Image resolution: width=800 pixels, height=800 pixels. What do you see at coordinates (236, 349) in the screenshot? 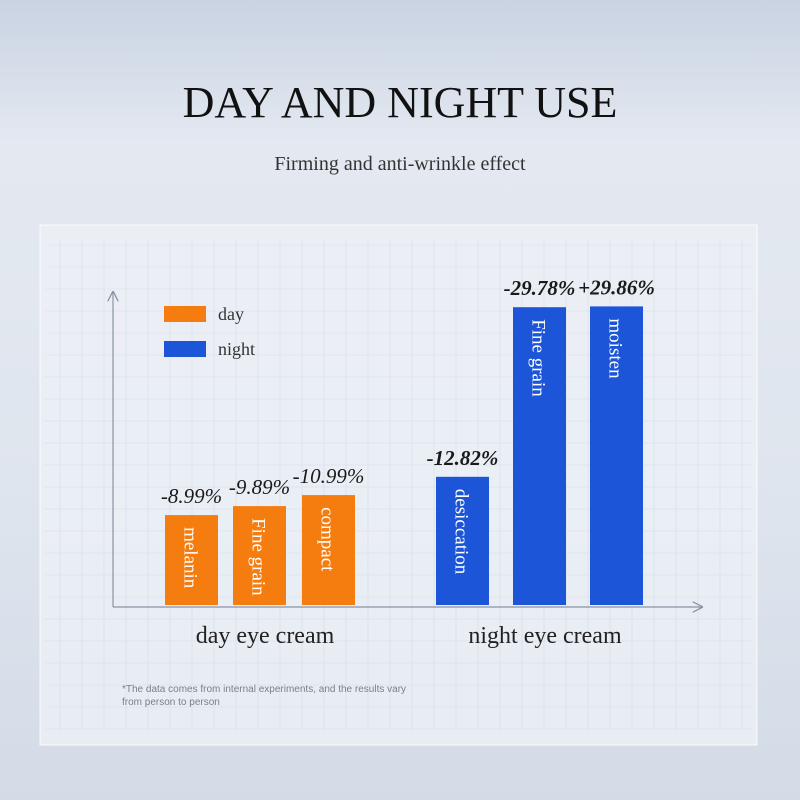
I see `legend-label: night` at bounding box center [236, 349].